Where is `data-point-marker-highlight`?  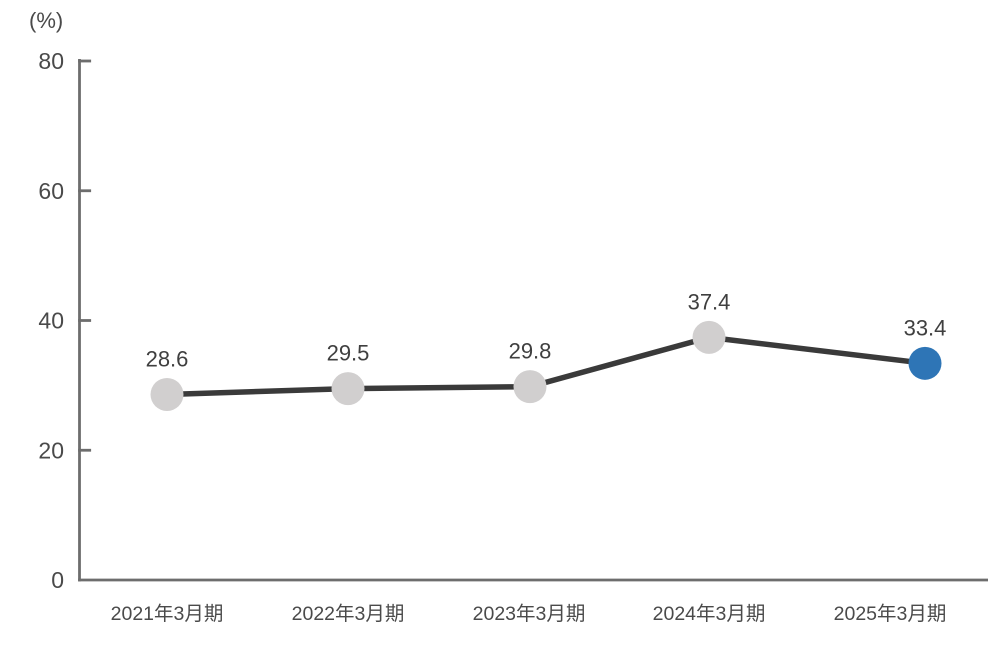 data-point-marker-highlight is located at coordinates (925, 363).